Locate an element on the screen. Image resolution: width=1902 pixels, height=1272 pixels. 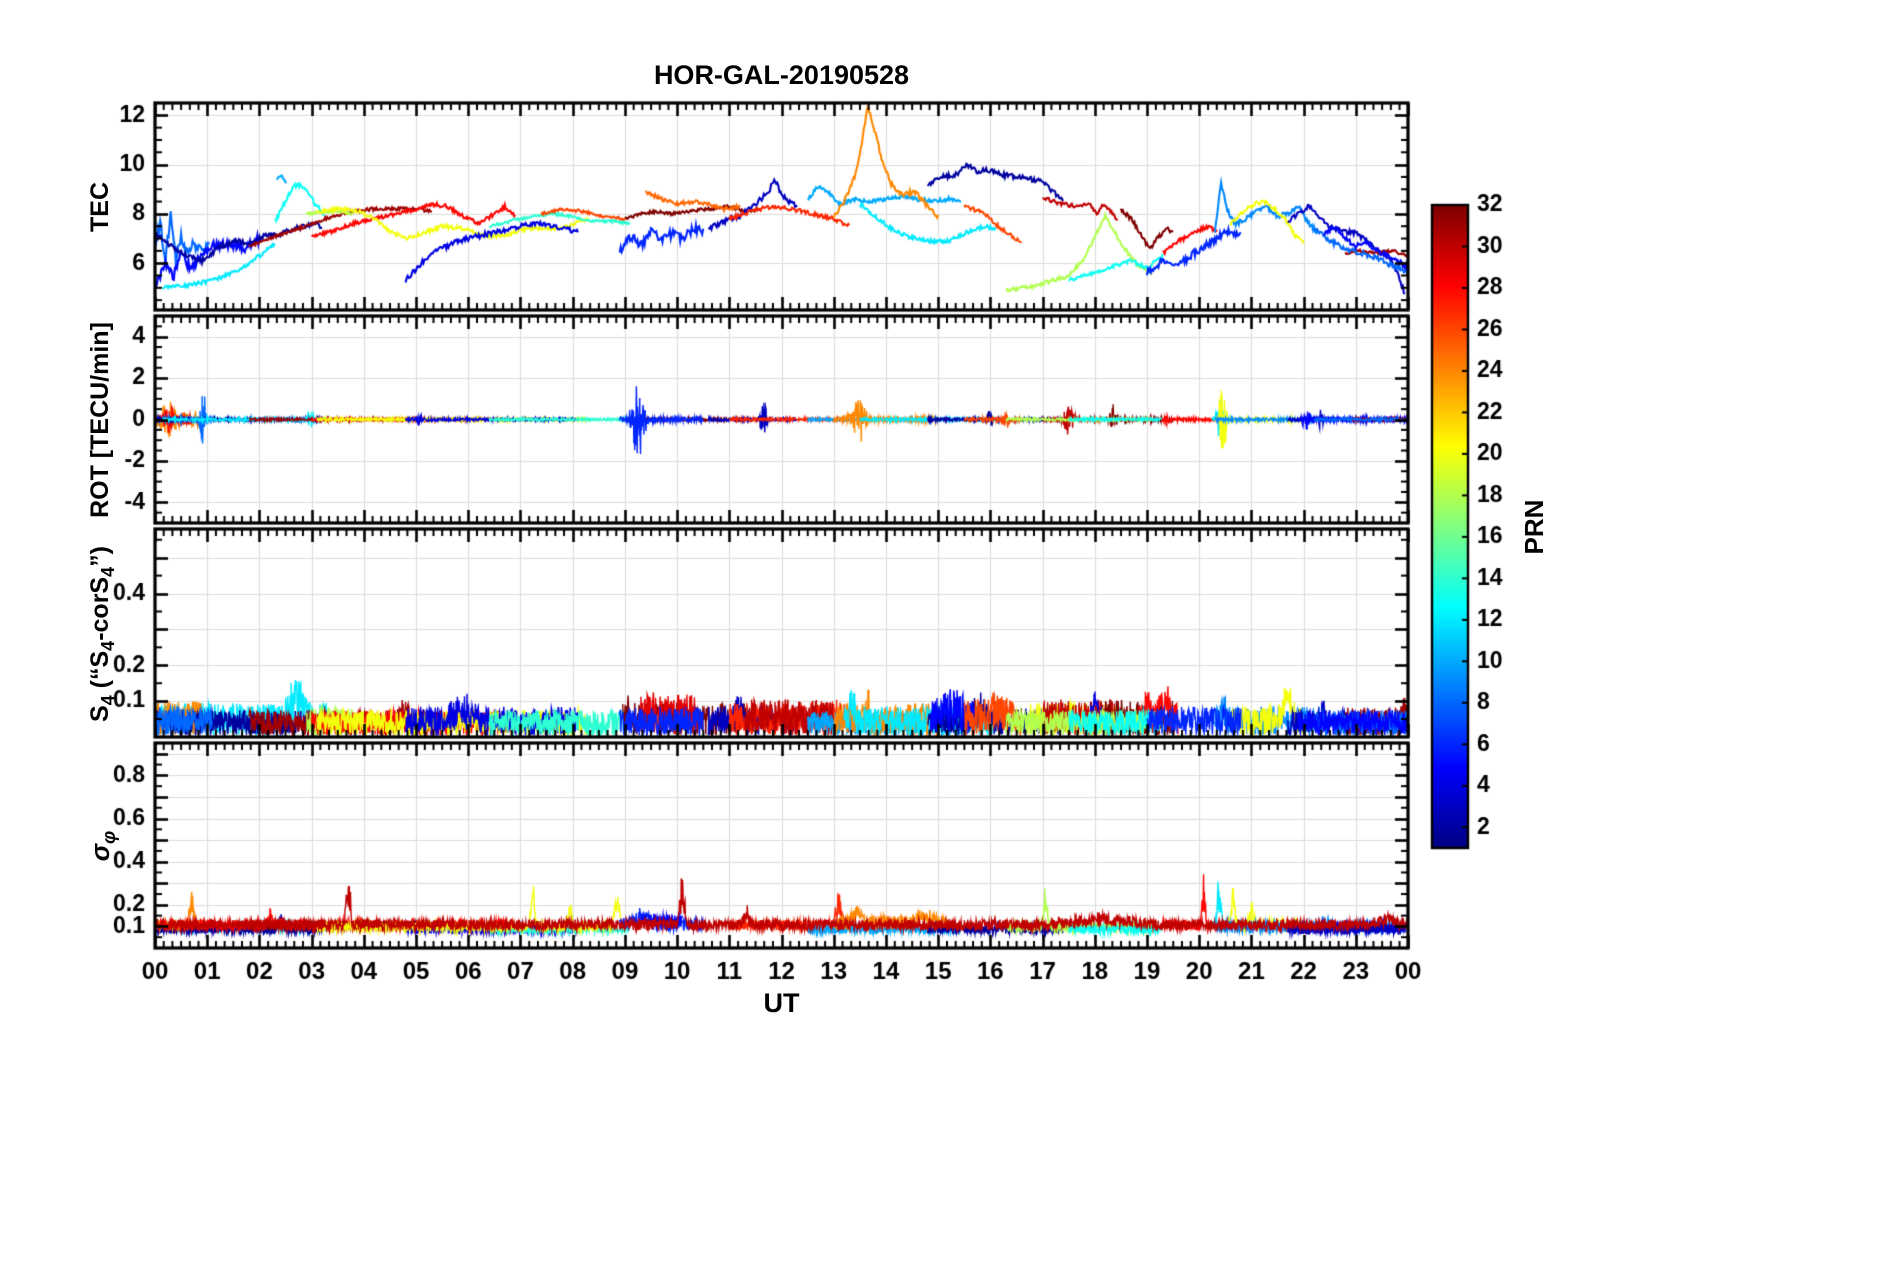
s4-label-part: ”) is located at coordinates (100, 556).